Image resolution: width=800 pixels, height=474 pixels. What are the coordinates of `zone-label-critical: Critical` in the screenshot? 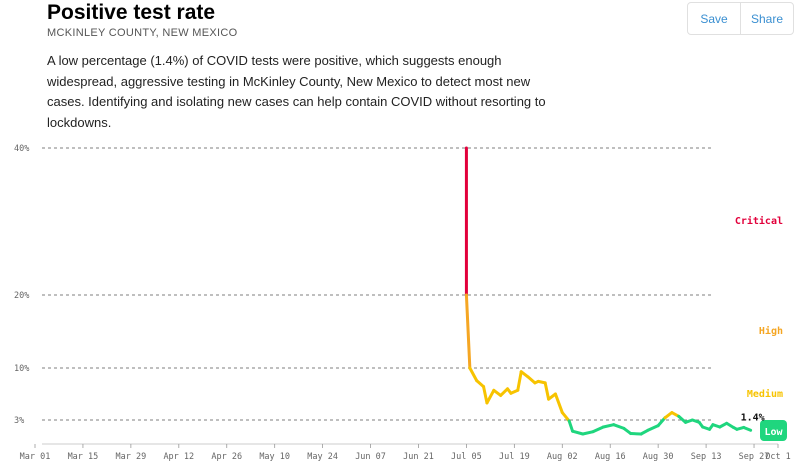 It's located at (759, 221).